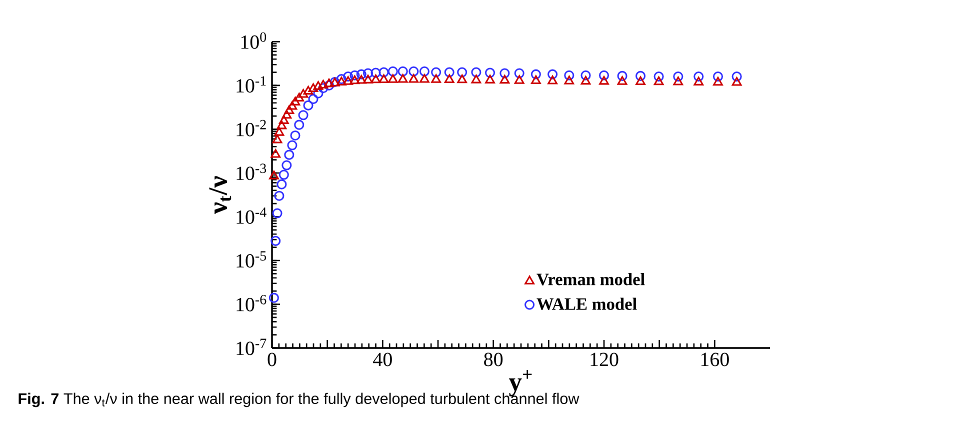  What do you see at coordinates (272, 359) in the screenshot?
I see `x-tick-label: 0` at bounding box center [272, 359].